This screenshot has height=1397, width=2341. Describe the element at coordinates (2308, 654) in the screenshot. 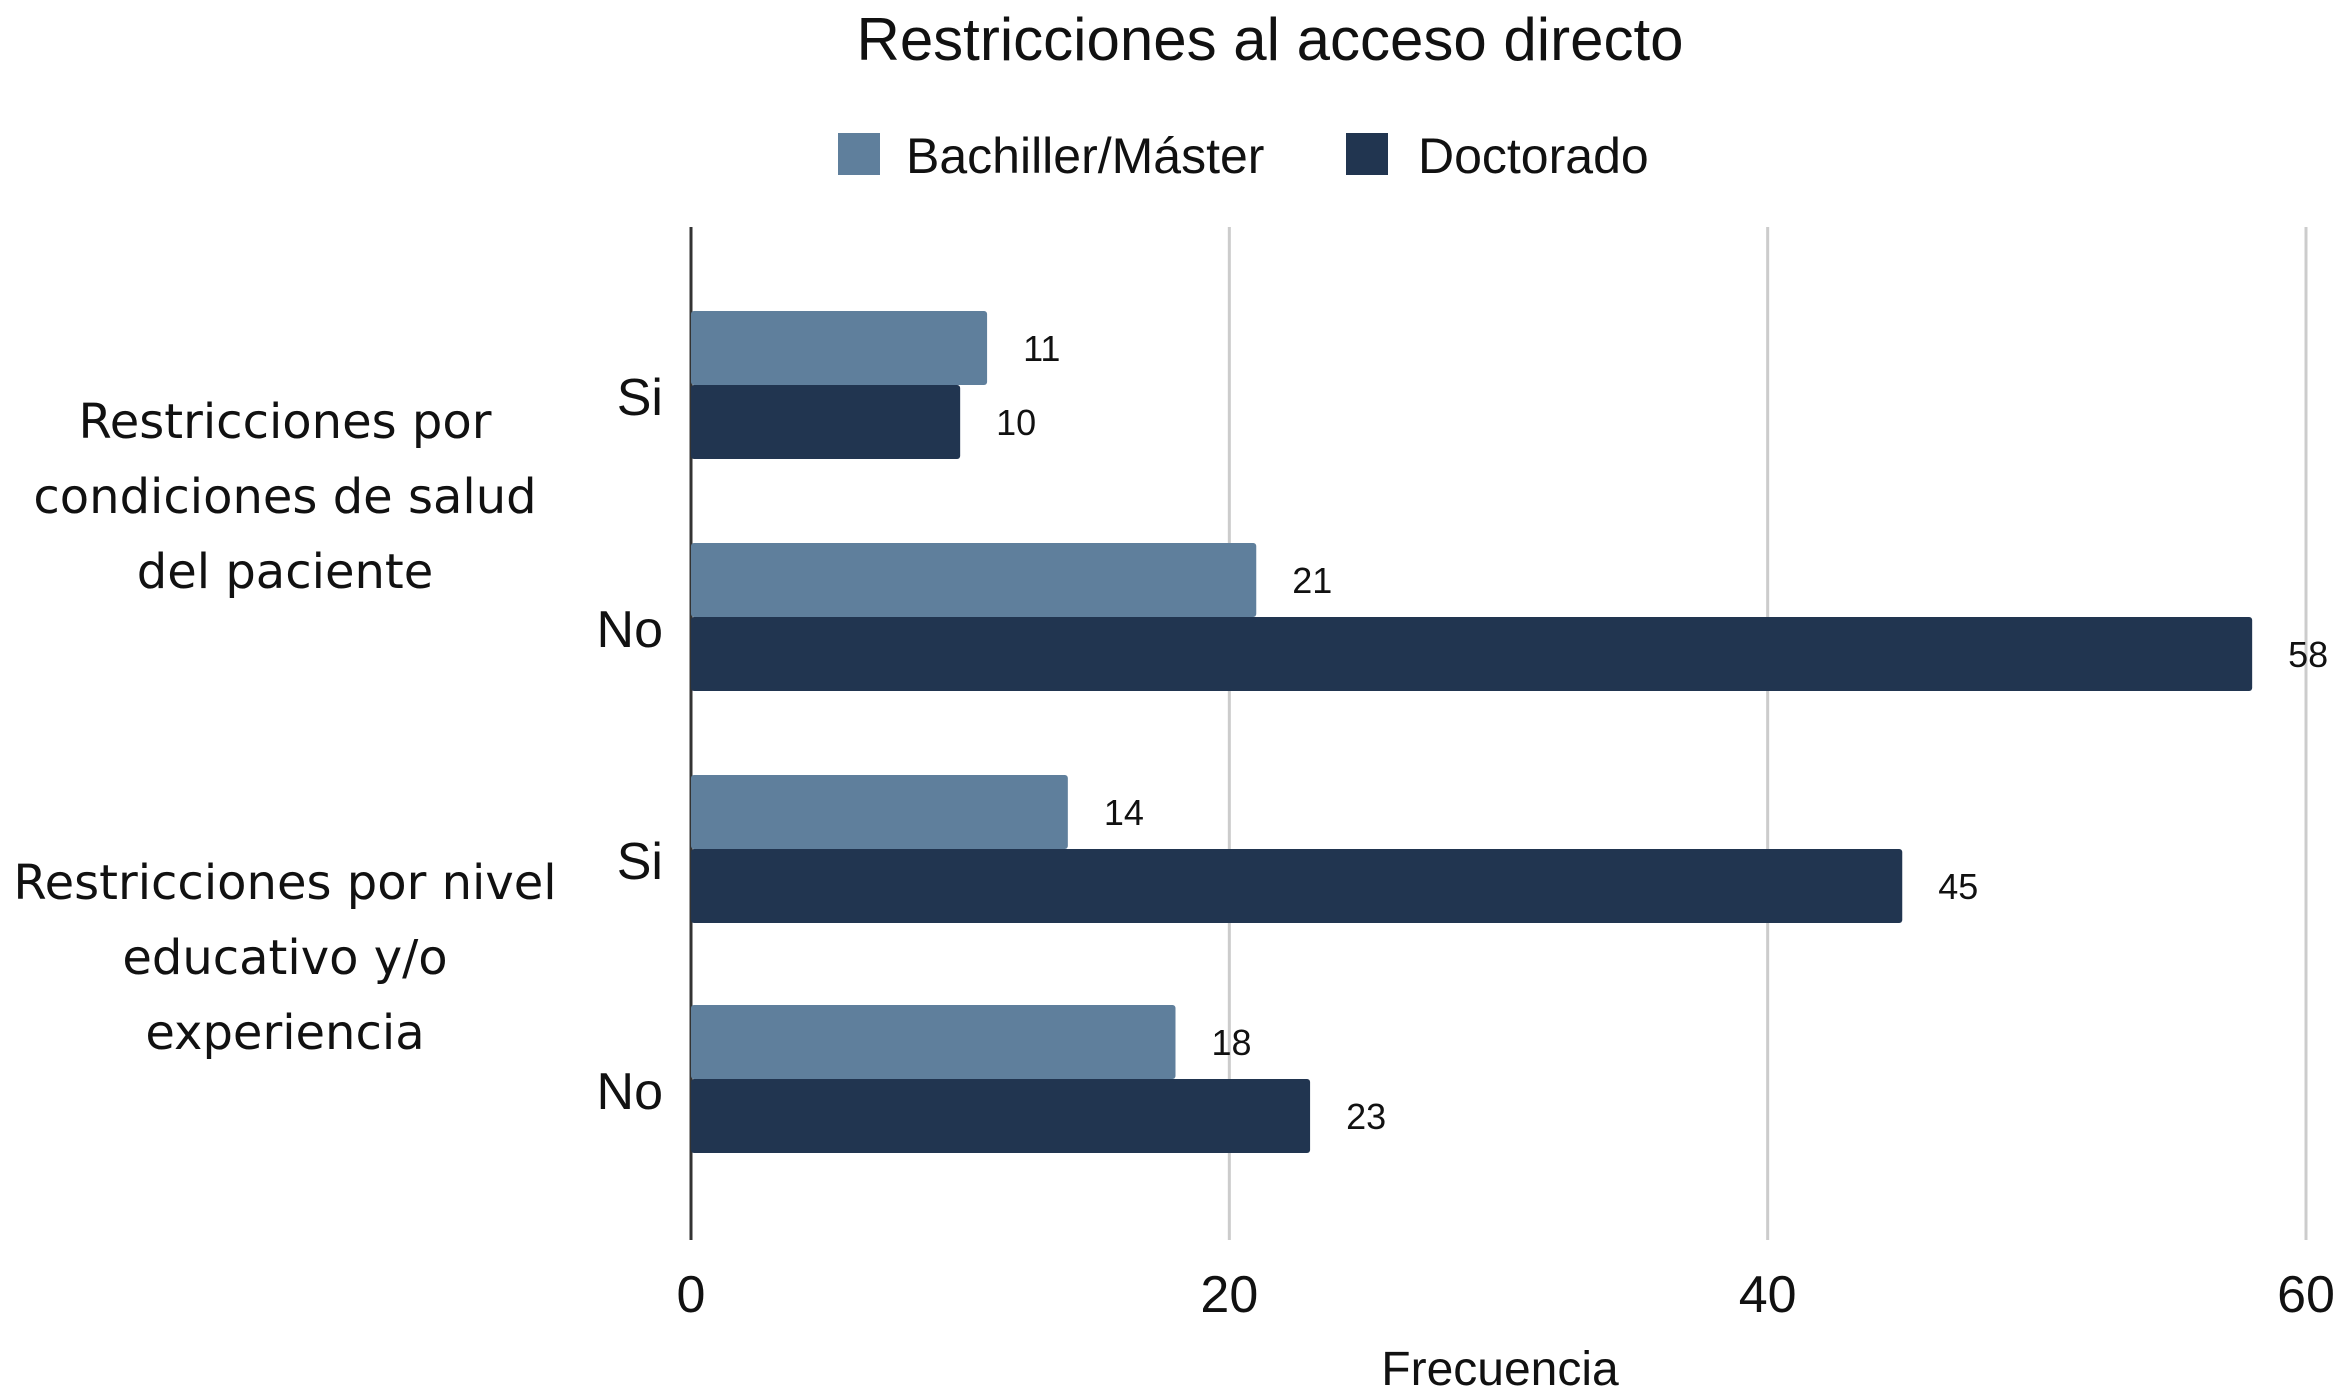

I see `data-label: 58` at that location.